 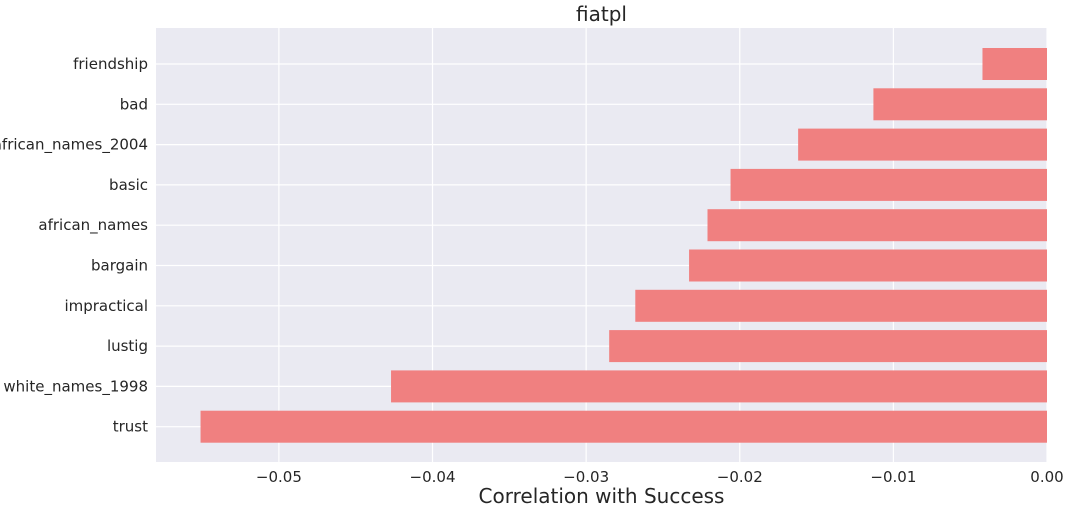 What do you see at coordinates (127, 346) in the screenshot?
I see `y-tick-label: lustig` at bounding box center [127, 346].